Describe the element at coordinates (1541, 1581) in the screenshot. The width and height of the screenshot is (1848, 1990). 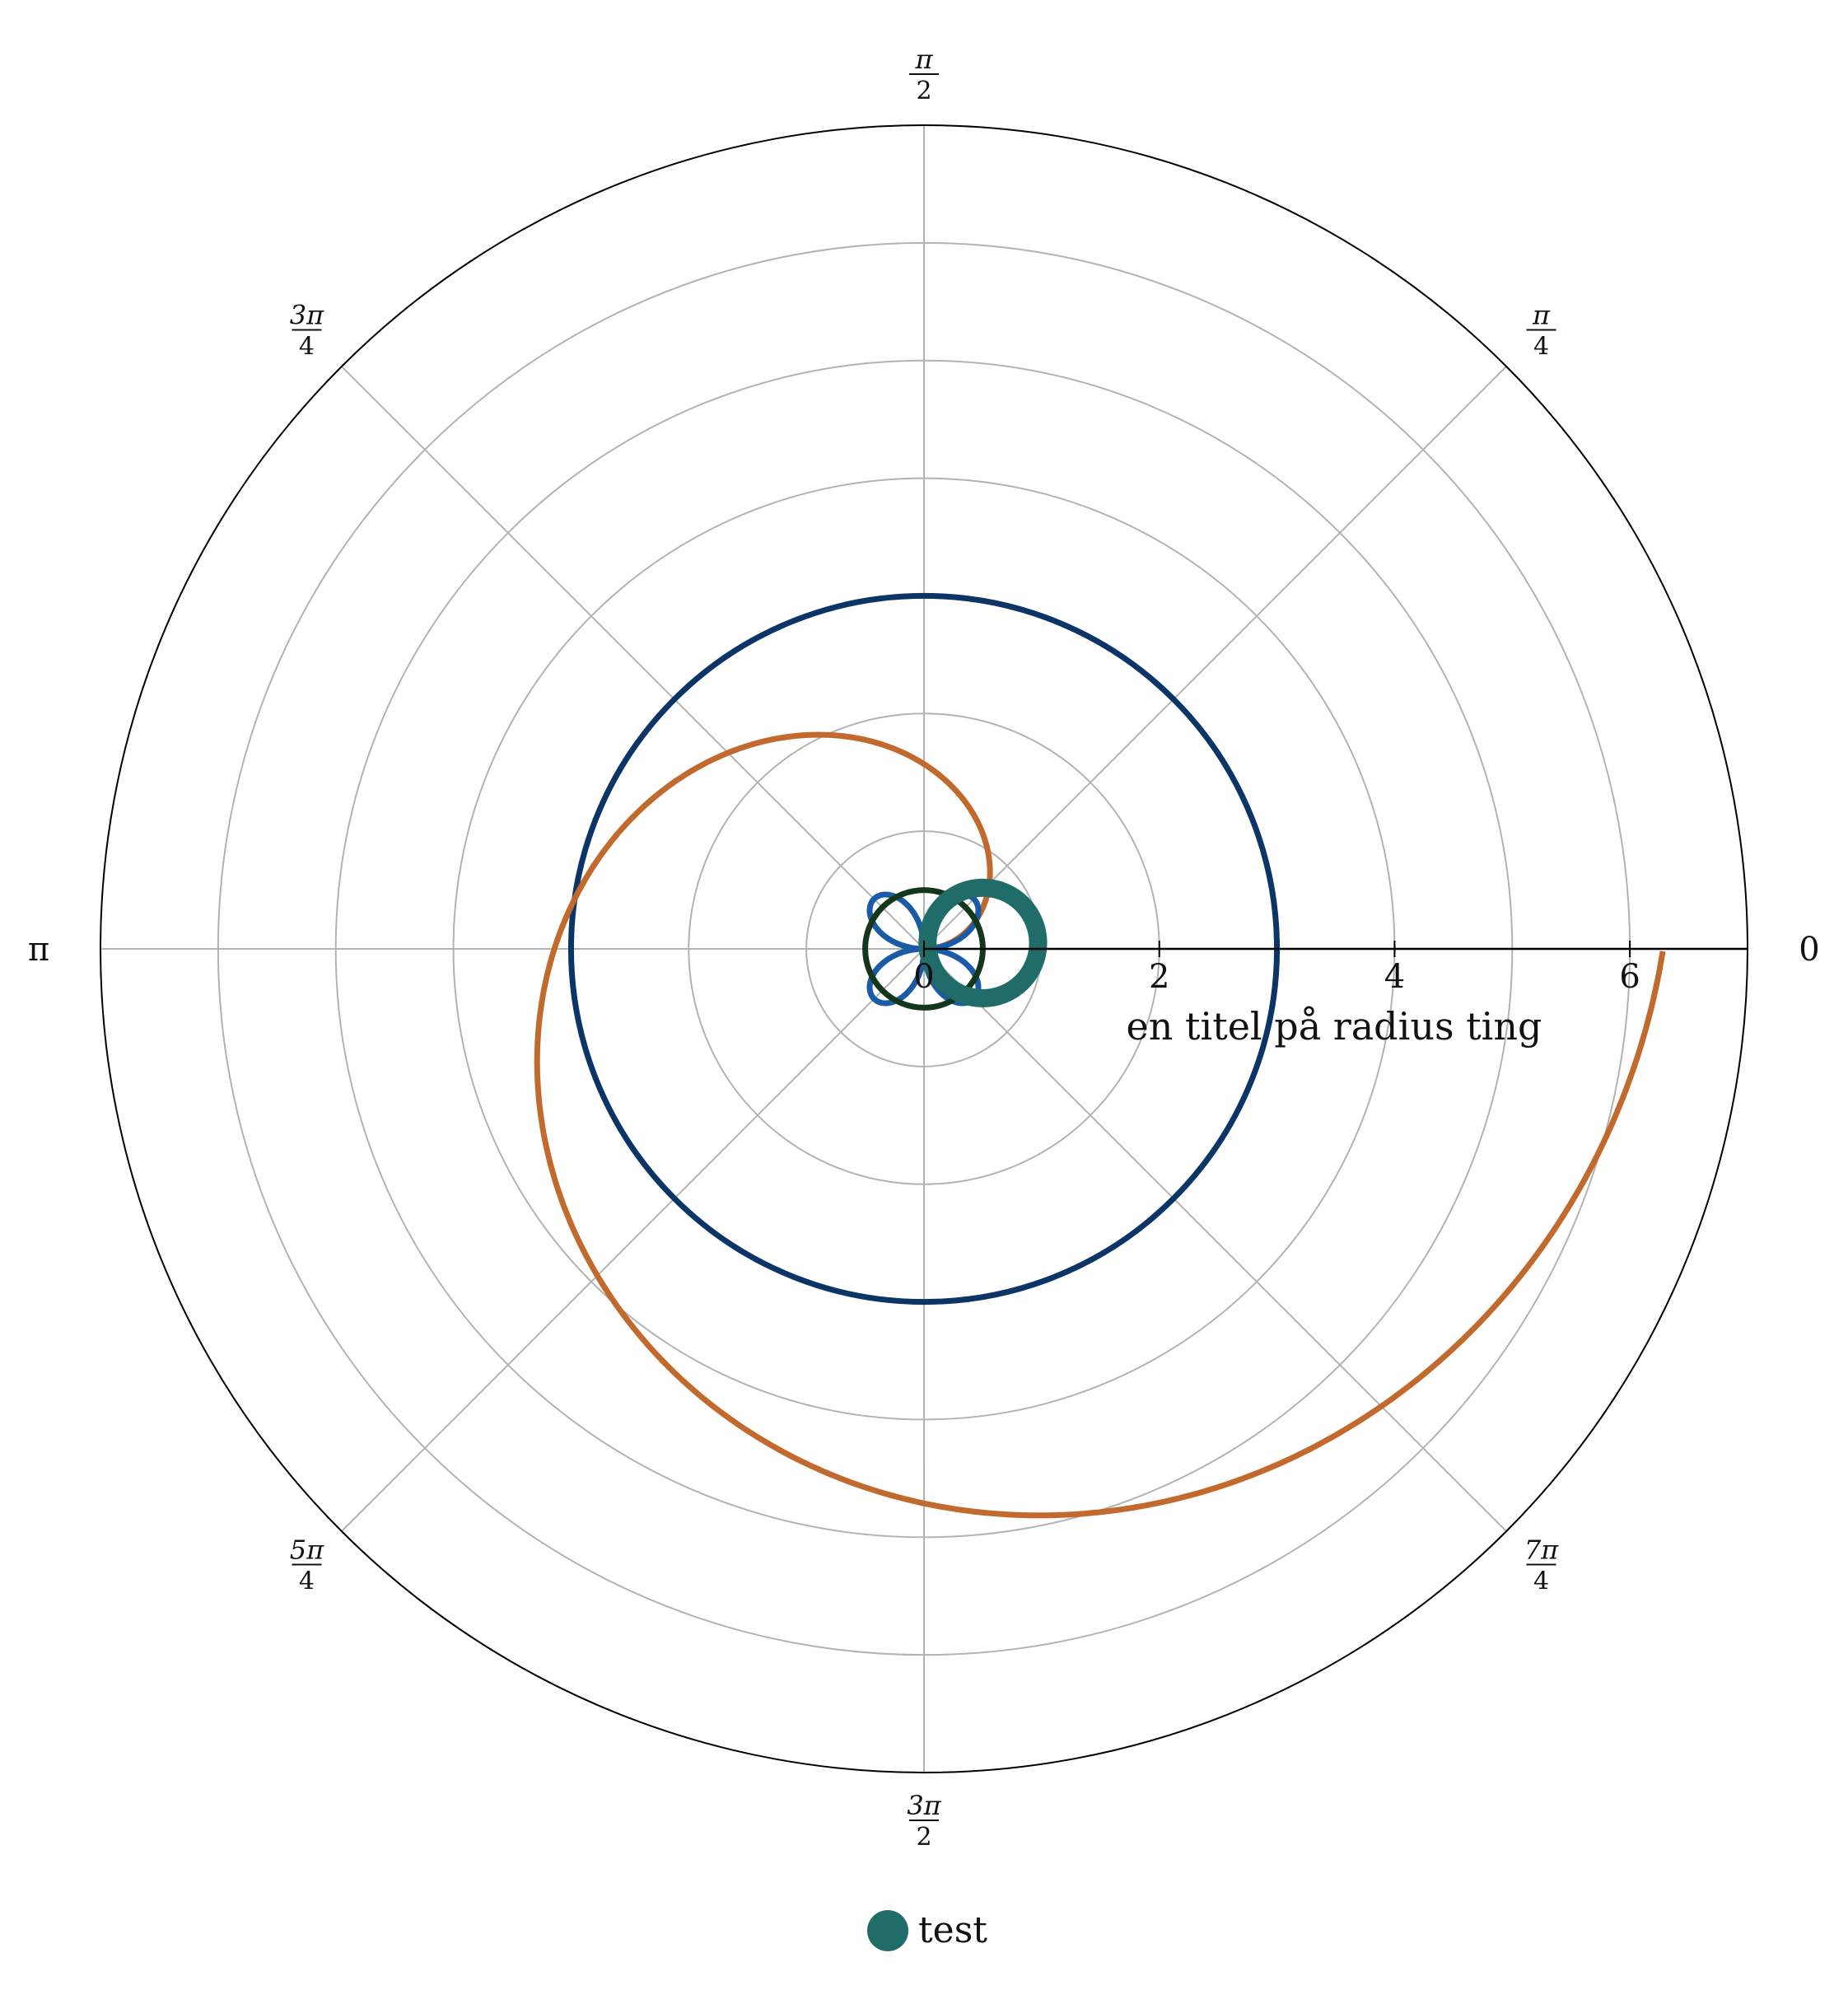
I see `angle-label-7-denominator: 4` at that location.